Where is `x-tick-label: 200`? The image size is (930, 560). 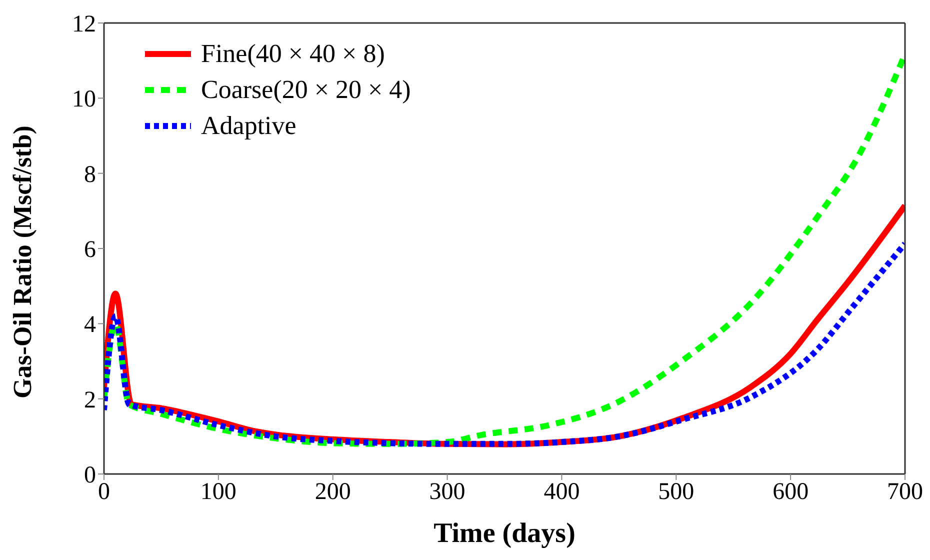 x-tick-label: 200 is located at coordinates (332, 492).